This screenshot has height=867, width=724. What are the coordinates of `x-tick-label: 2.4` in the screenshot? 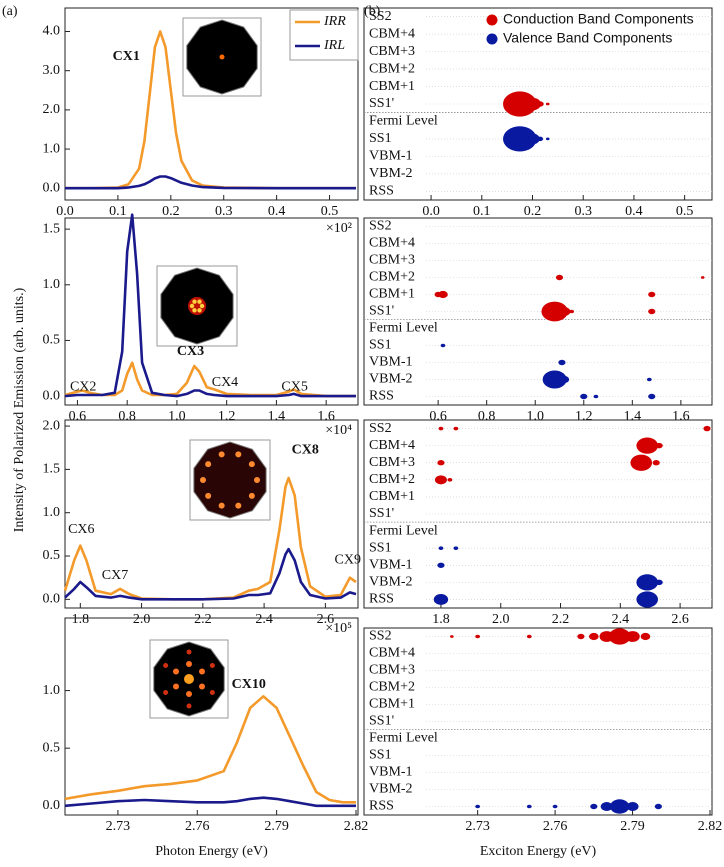 It's located at (264, 619).